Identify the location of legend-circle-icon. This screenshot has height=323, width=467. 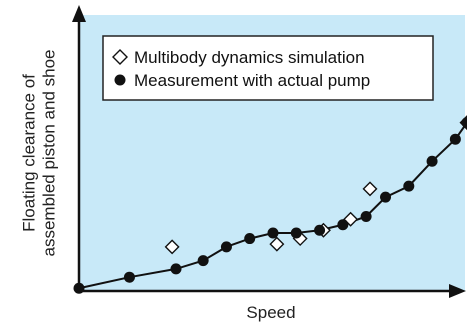
(120, 80).